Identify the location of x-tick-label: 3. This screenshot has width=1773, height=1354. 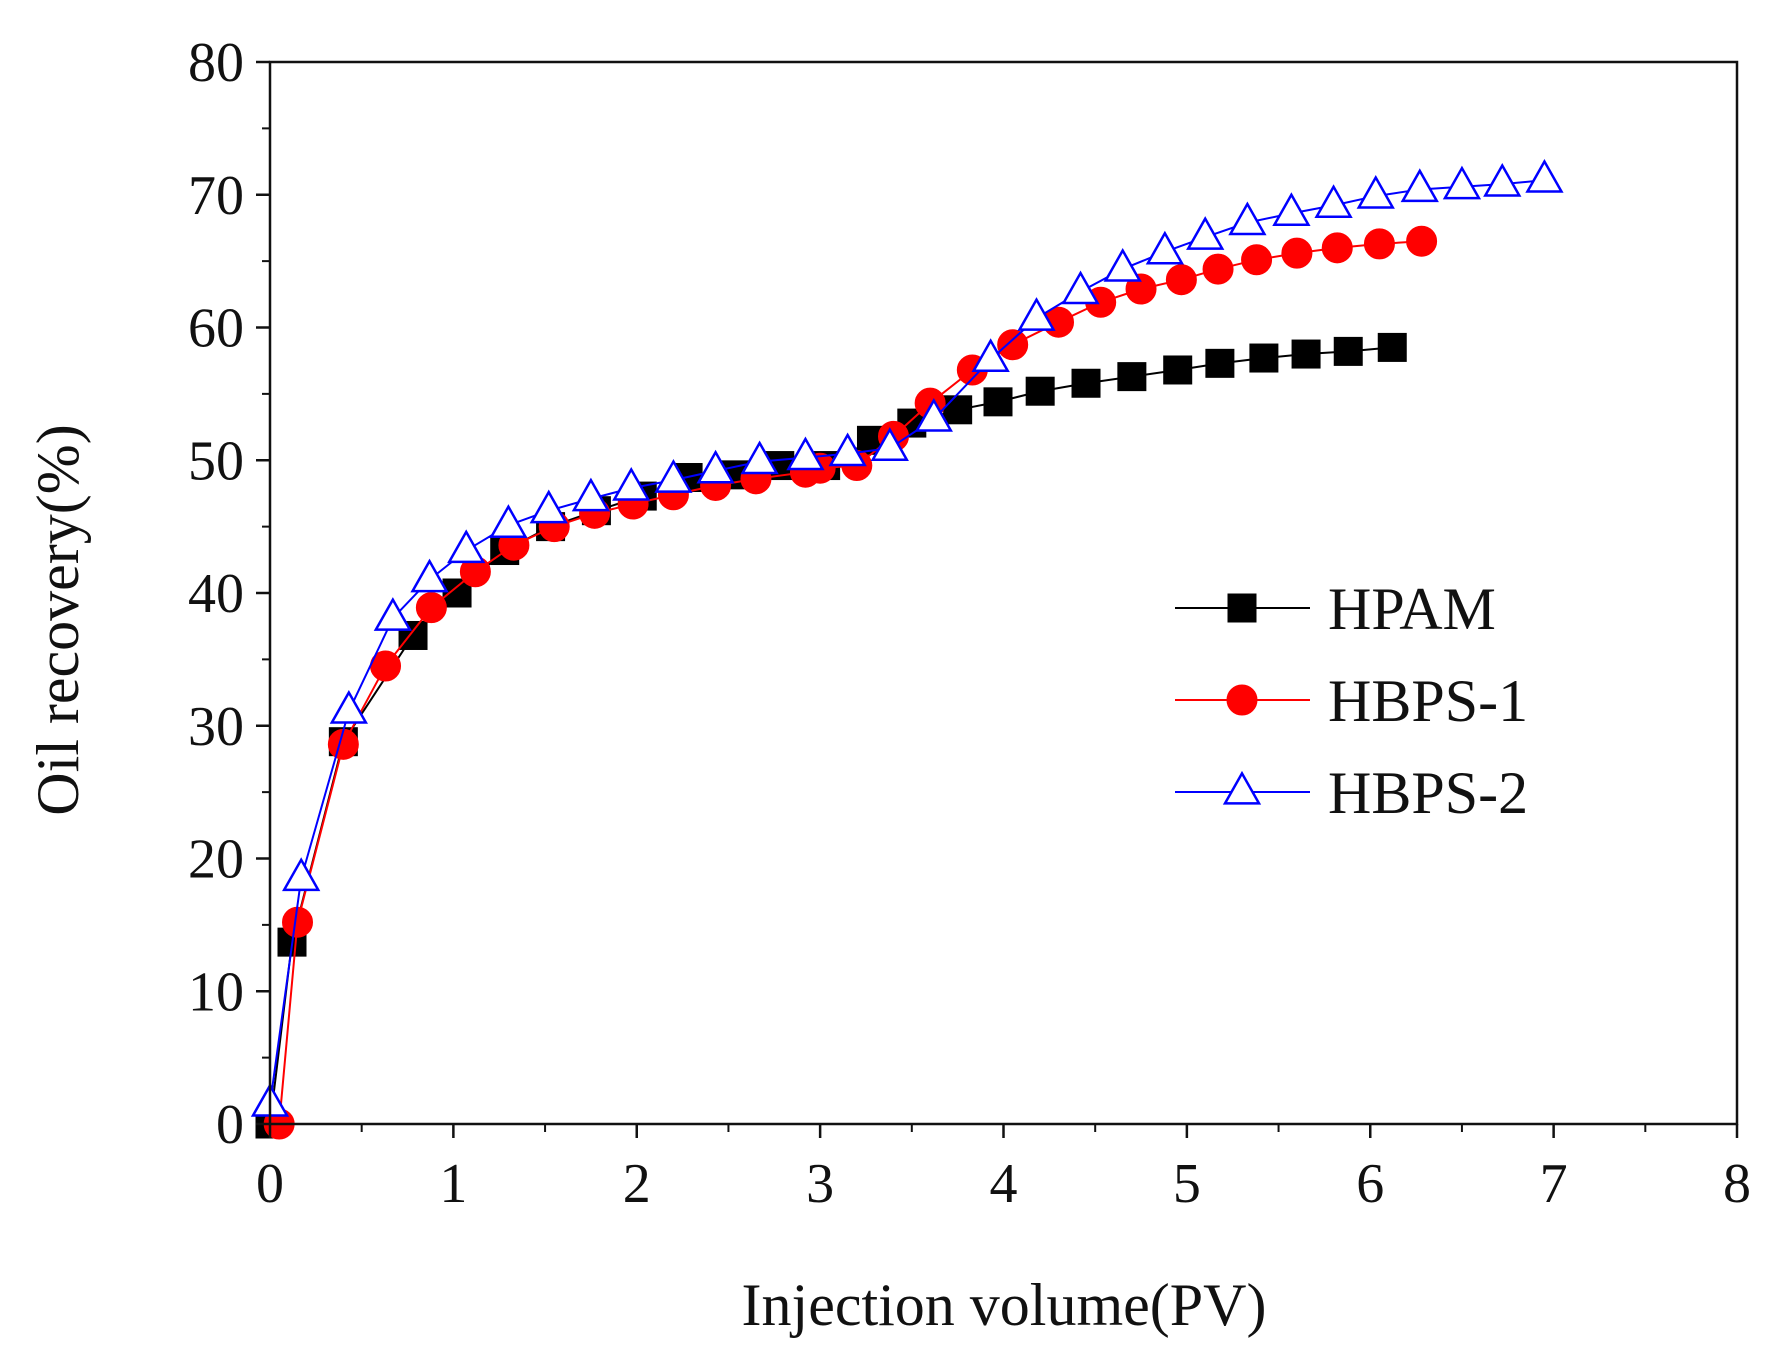
(820, 1184).